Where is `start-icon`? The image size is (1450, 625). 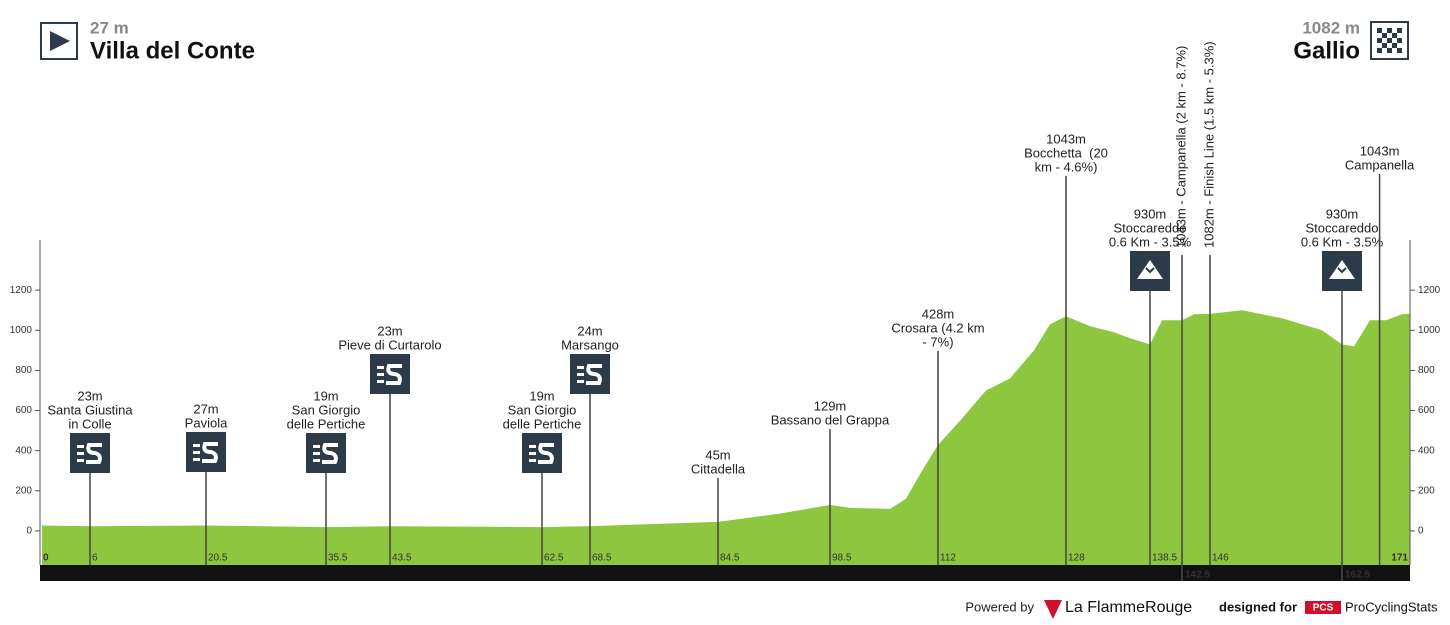 start-icon is located at coordinates (59, 41).